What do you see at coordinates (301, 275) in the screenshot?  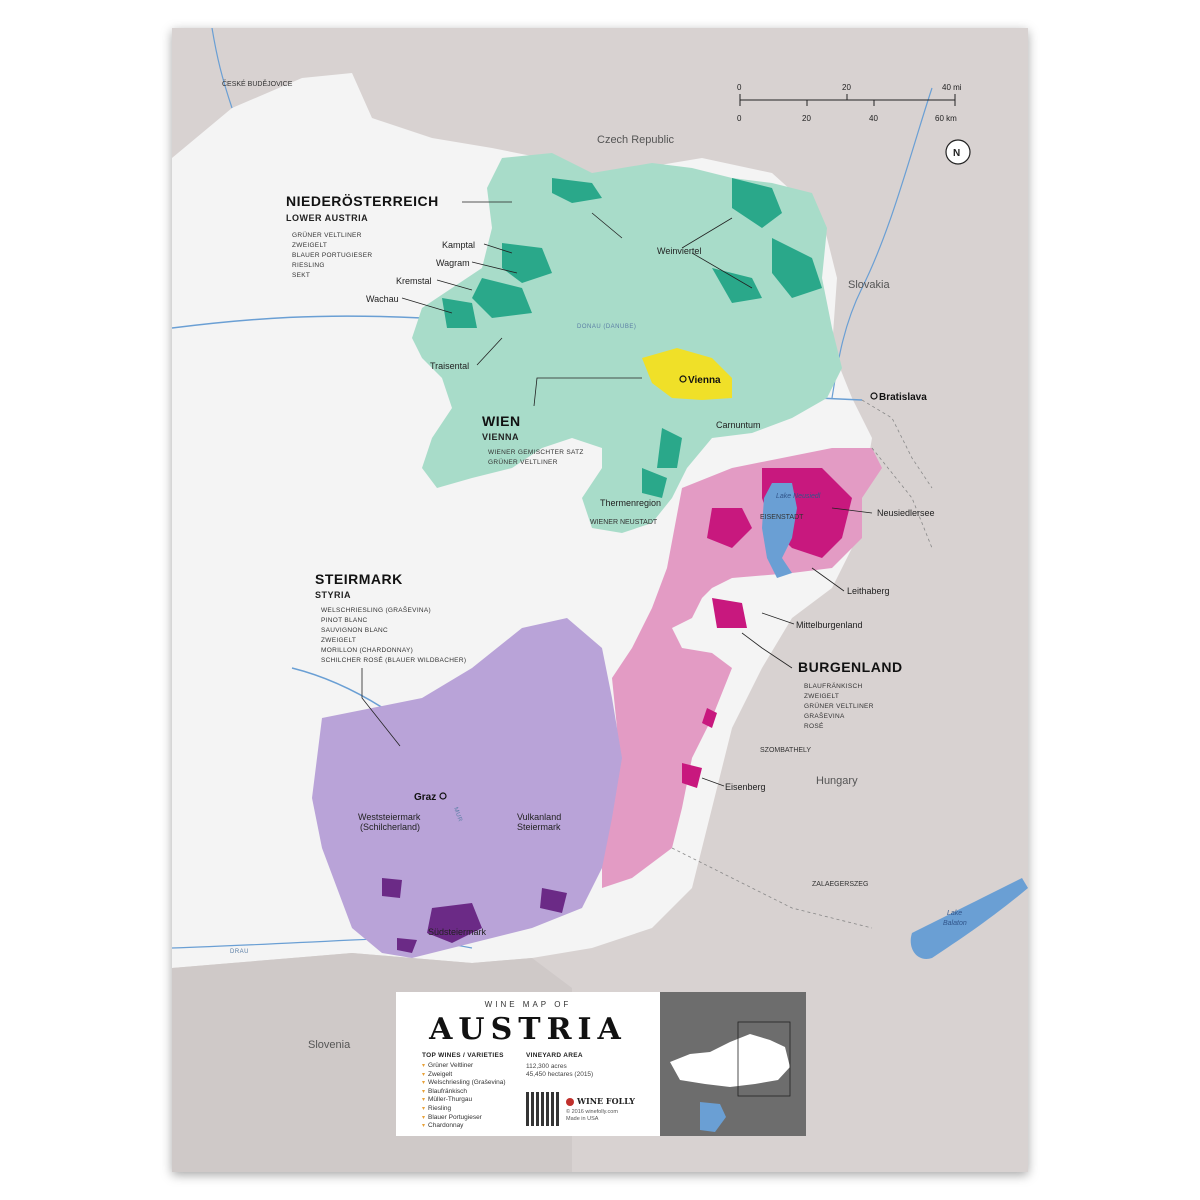 I see `svg-text: SEKT` at bounding box center [301, 275].